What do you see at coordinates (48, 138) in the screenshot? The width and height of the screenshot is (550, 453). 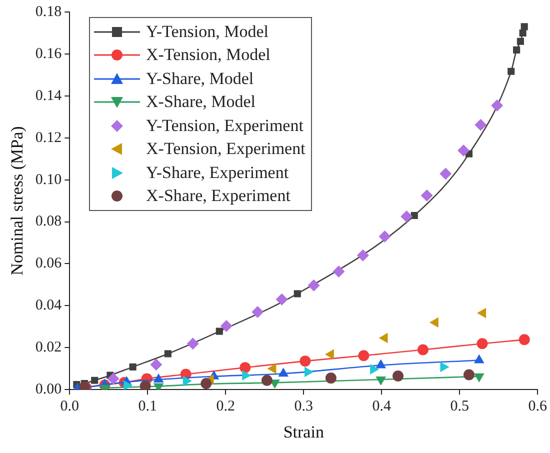 I see `y-tick-label: 0.12` at bounding box center [48, 138].